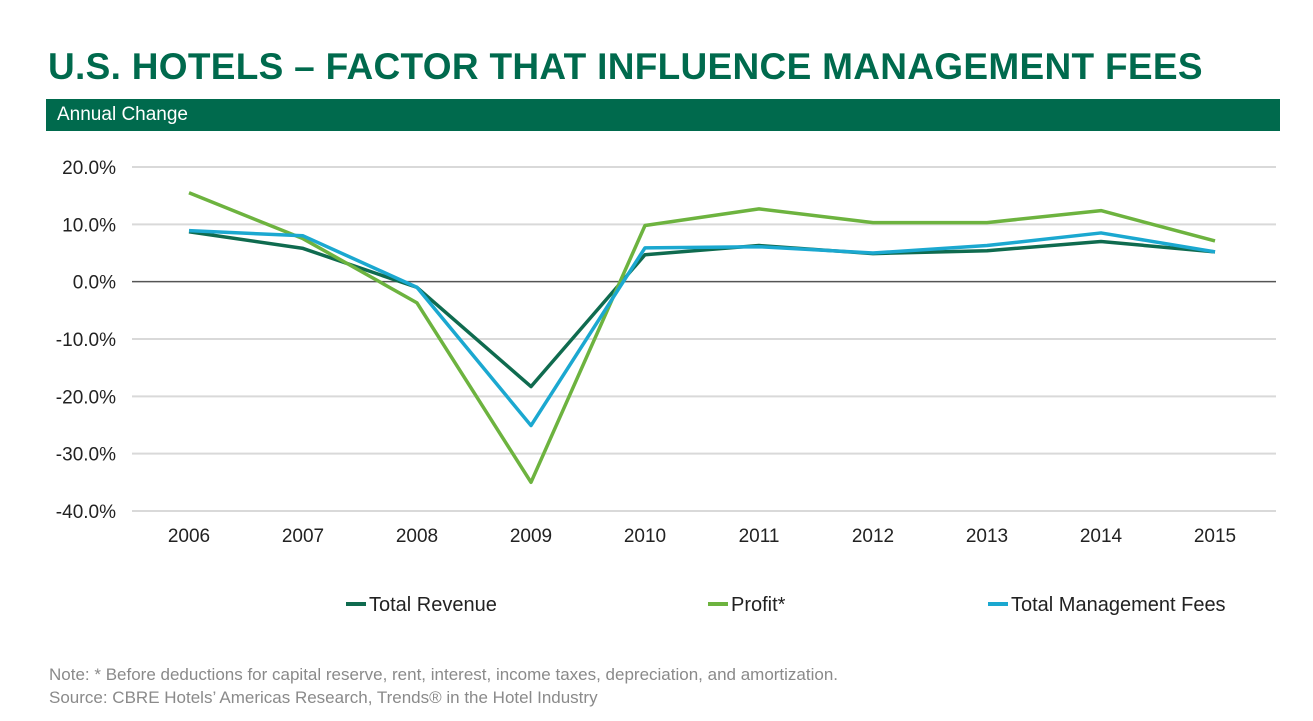 The image size is (1313, 721). I want to click on x-tick-label: 2010, so click(645, 536).